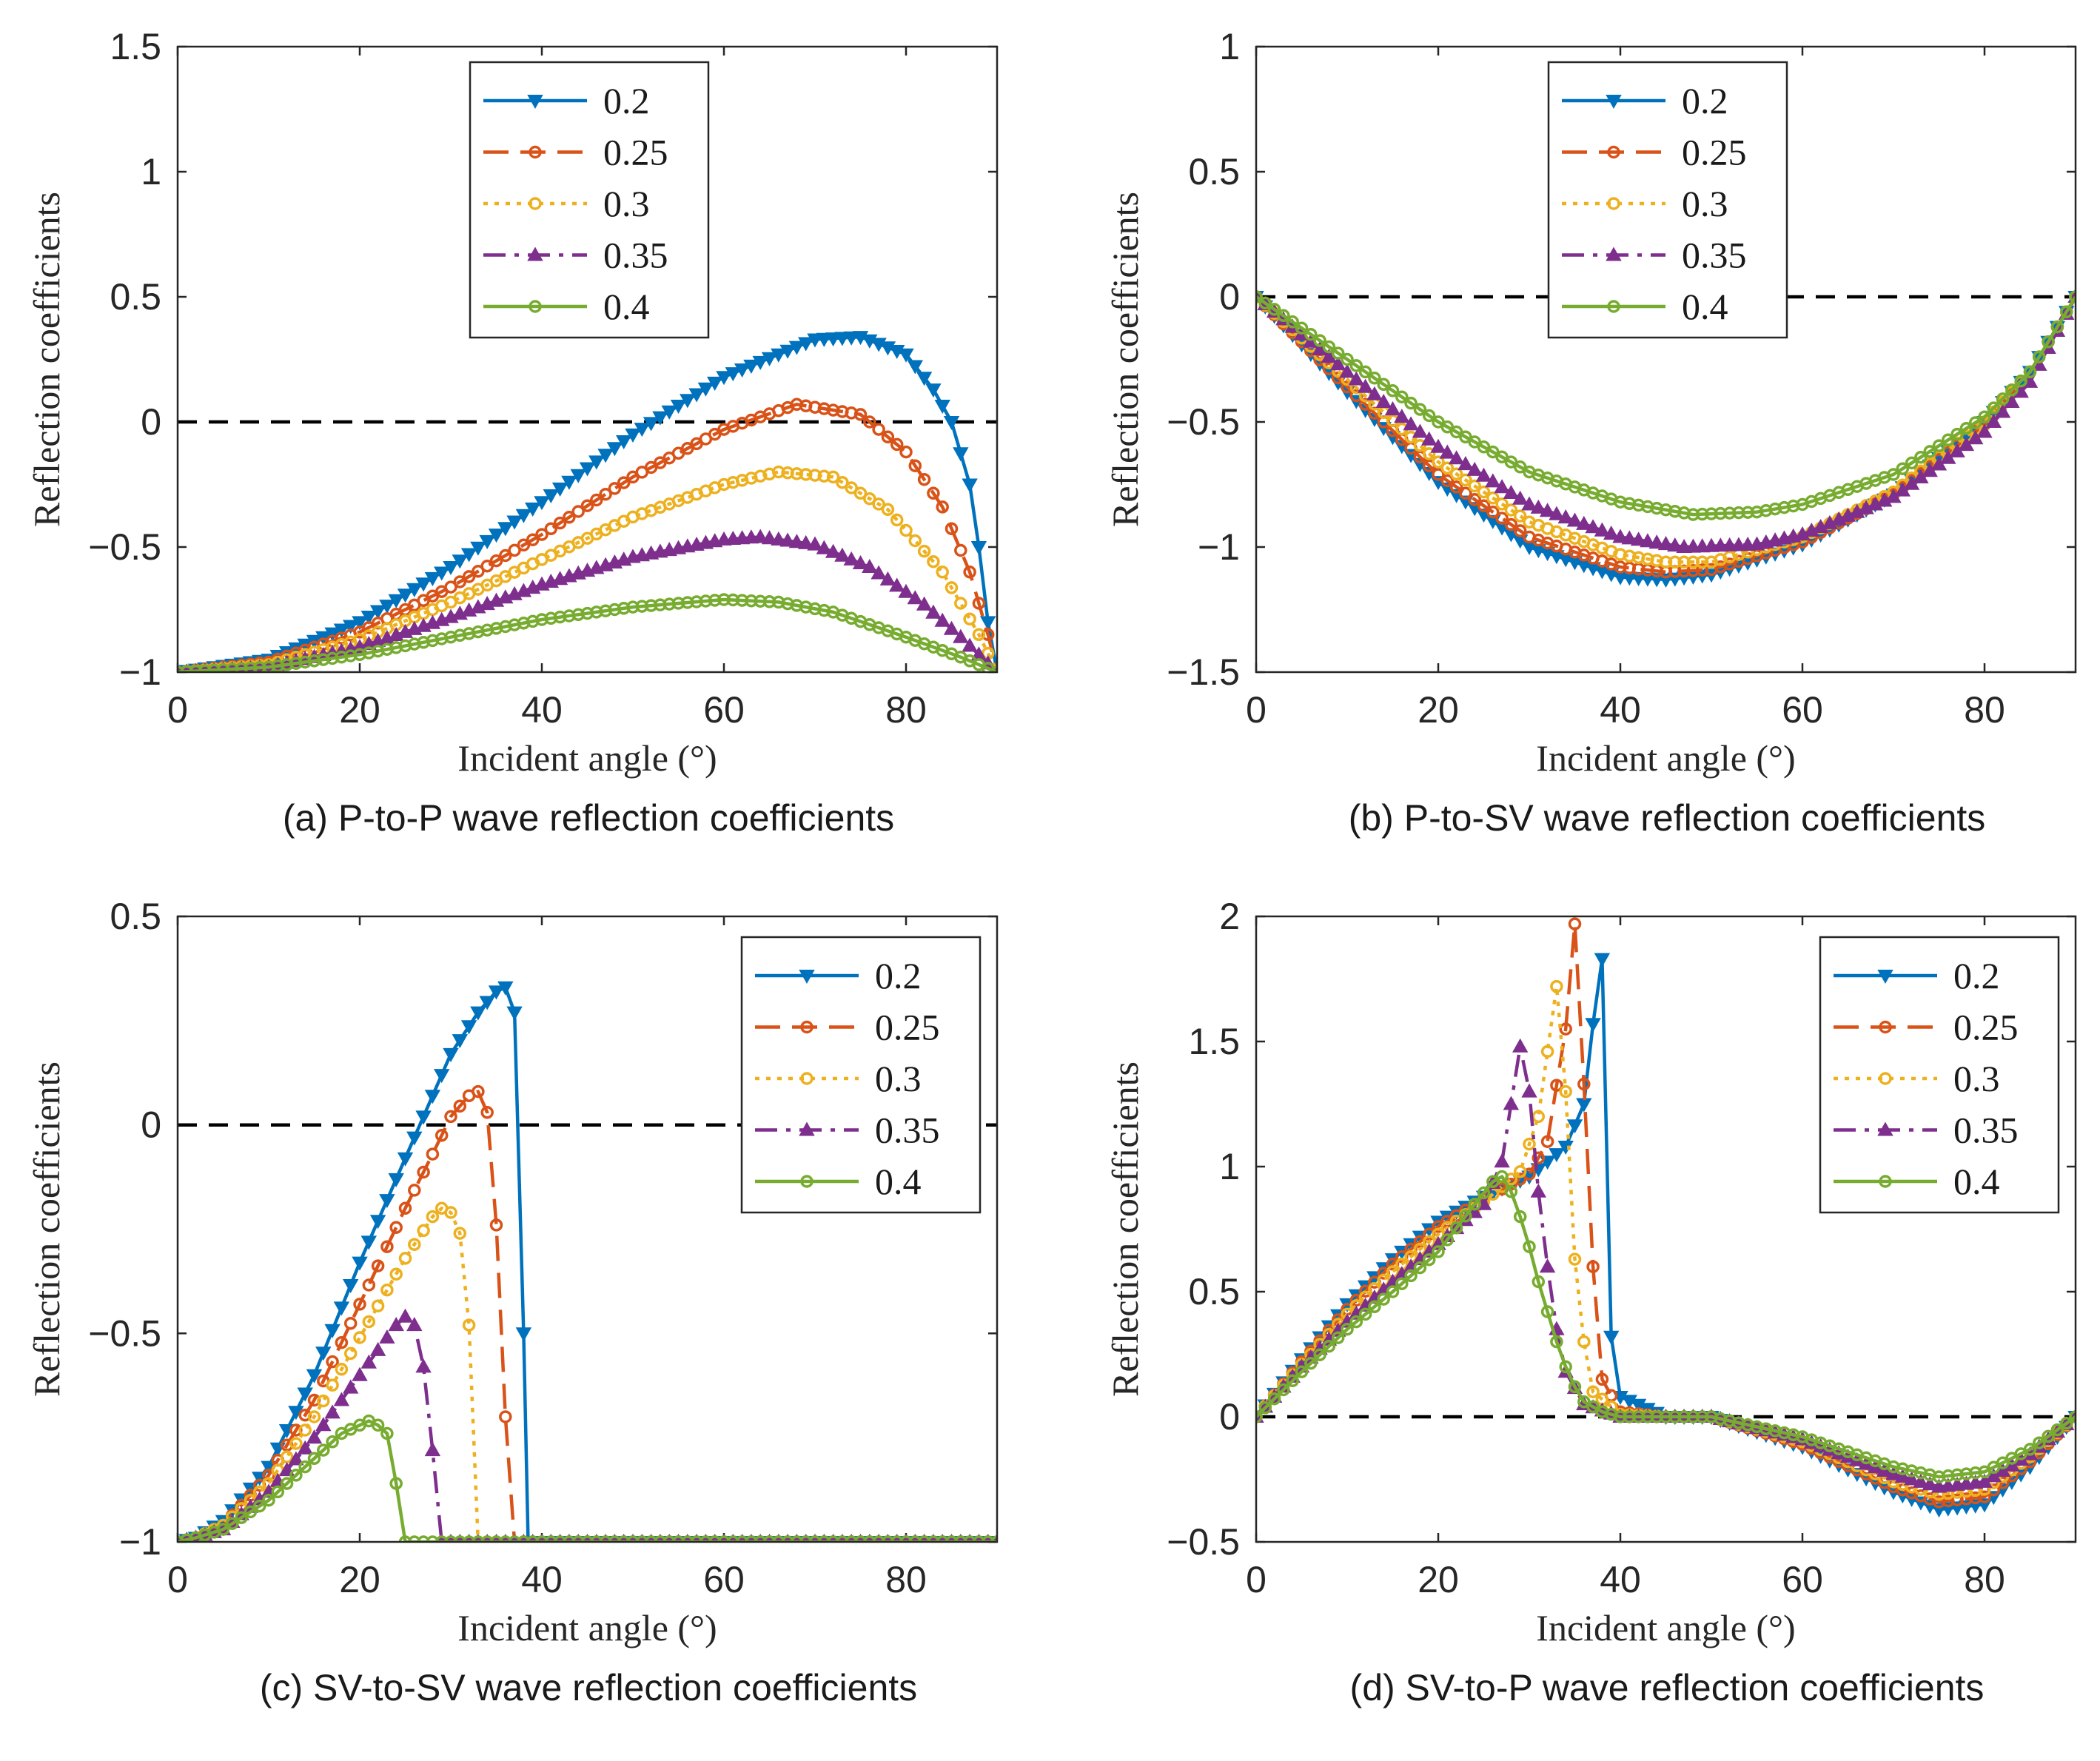 The image size is (2100, 1761). What do you see at coordinates (1614, 306) in the screenshot?
I see `legend-marker-0.4` at bounding box center [1614, 306].